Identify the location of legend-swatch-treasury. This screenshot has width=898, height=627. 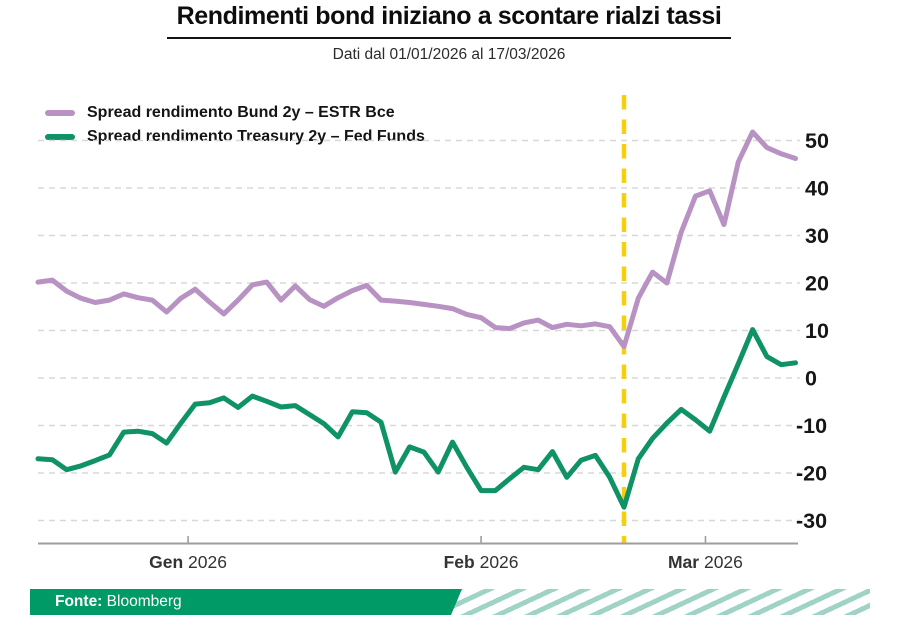
(60, 137).